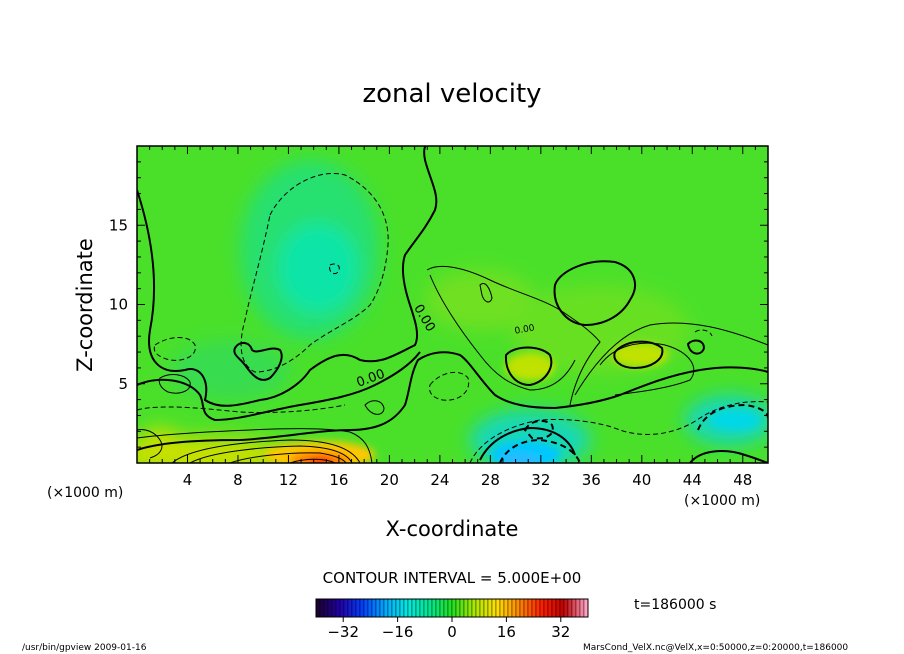 Image resolution: width=904 pixels, height=654 pixels. Describe the element at coordinates (560, 632) in the screenshot. I see `colorbar-tick-label: 32` at that location.